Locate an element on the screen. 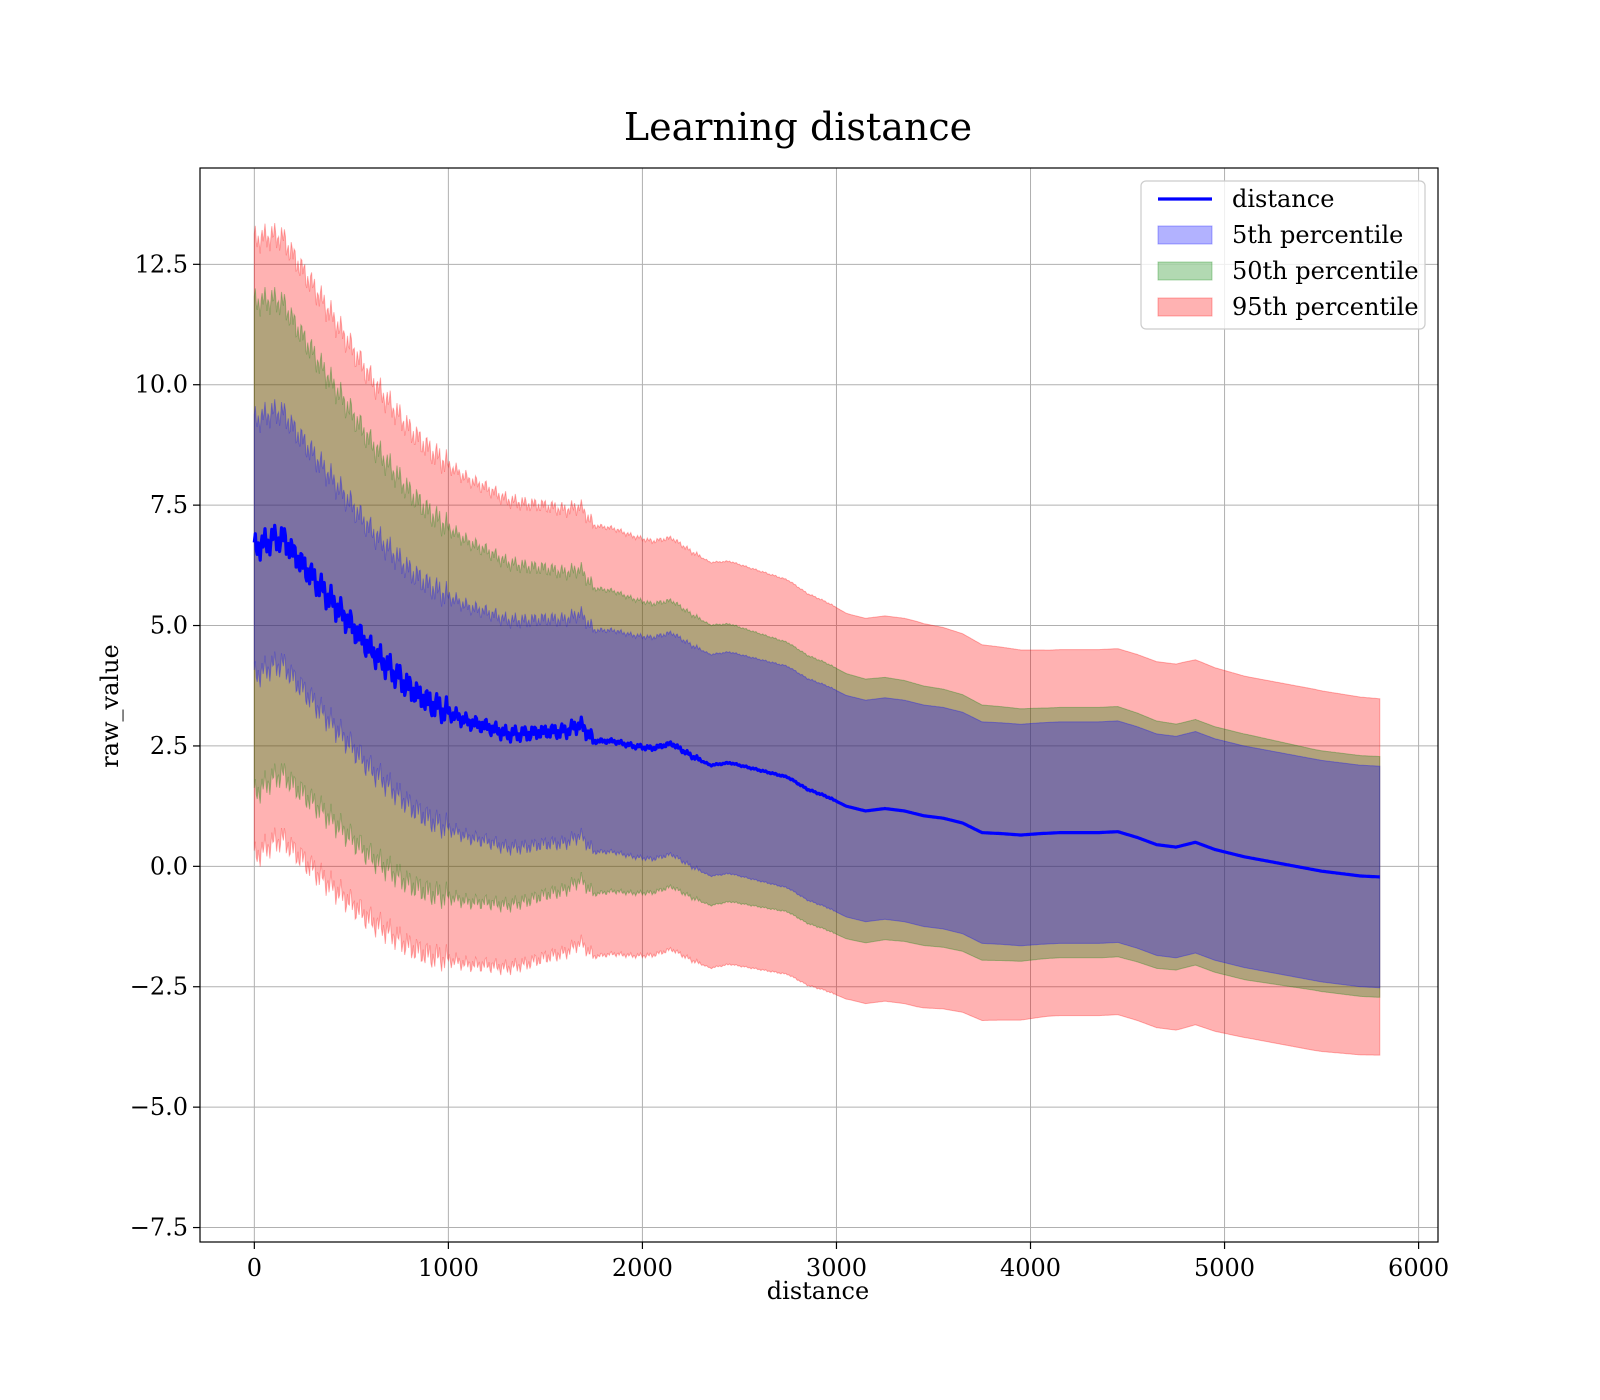 This screenshot has height=1400, width=1600. y-tick-label: −7.5 is located at coordinates (159, 1228).